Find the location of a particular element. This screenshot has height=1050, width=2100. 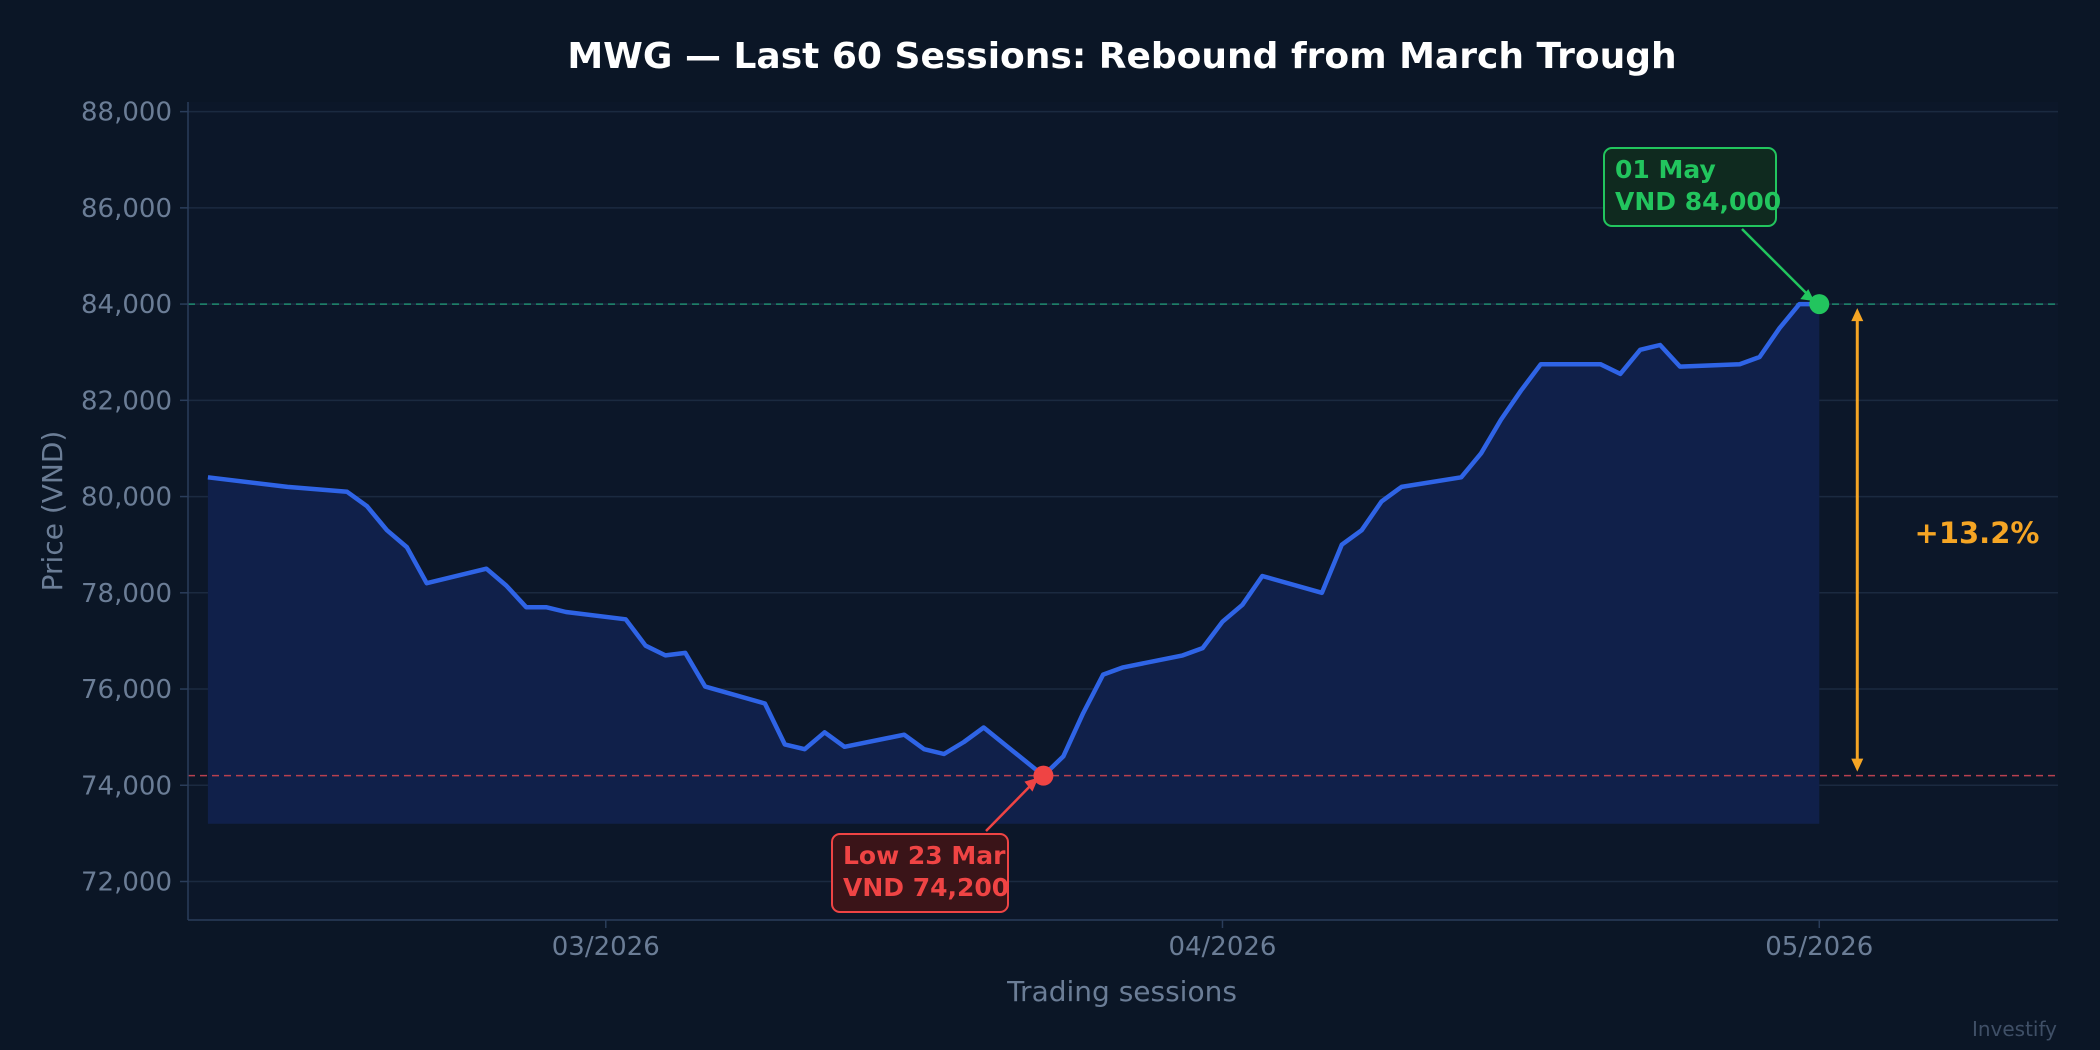

low-annotation-box is located at coordinates (920, 873).